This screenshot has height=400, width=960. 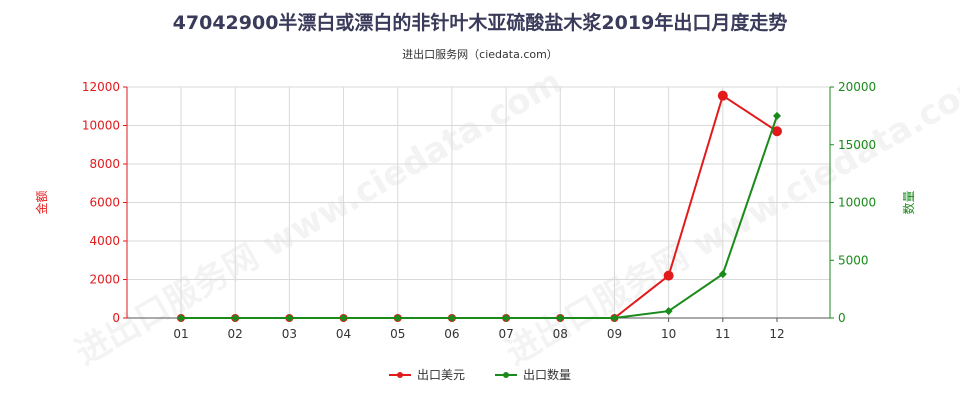 What do you see at coordinates (104, 203) in the screenshot?
I see `y-left-tick-label: 6000` at bounding box center [104, 203].